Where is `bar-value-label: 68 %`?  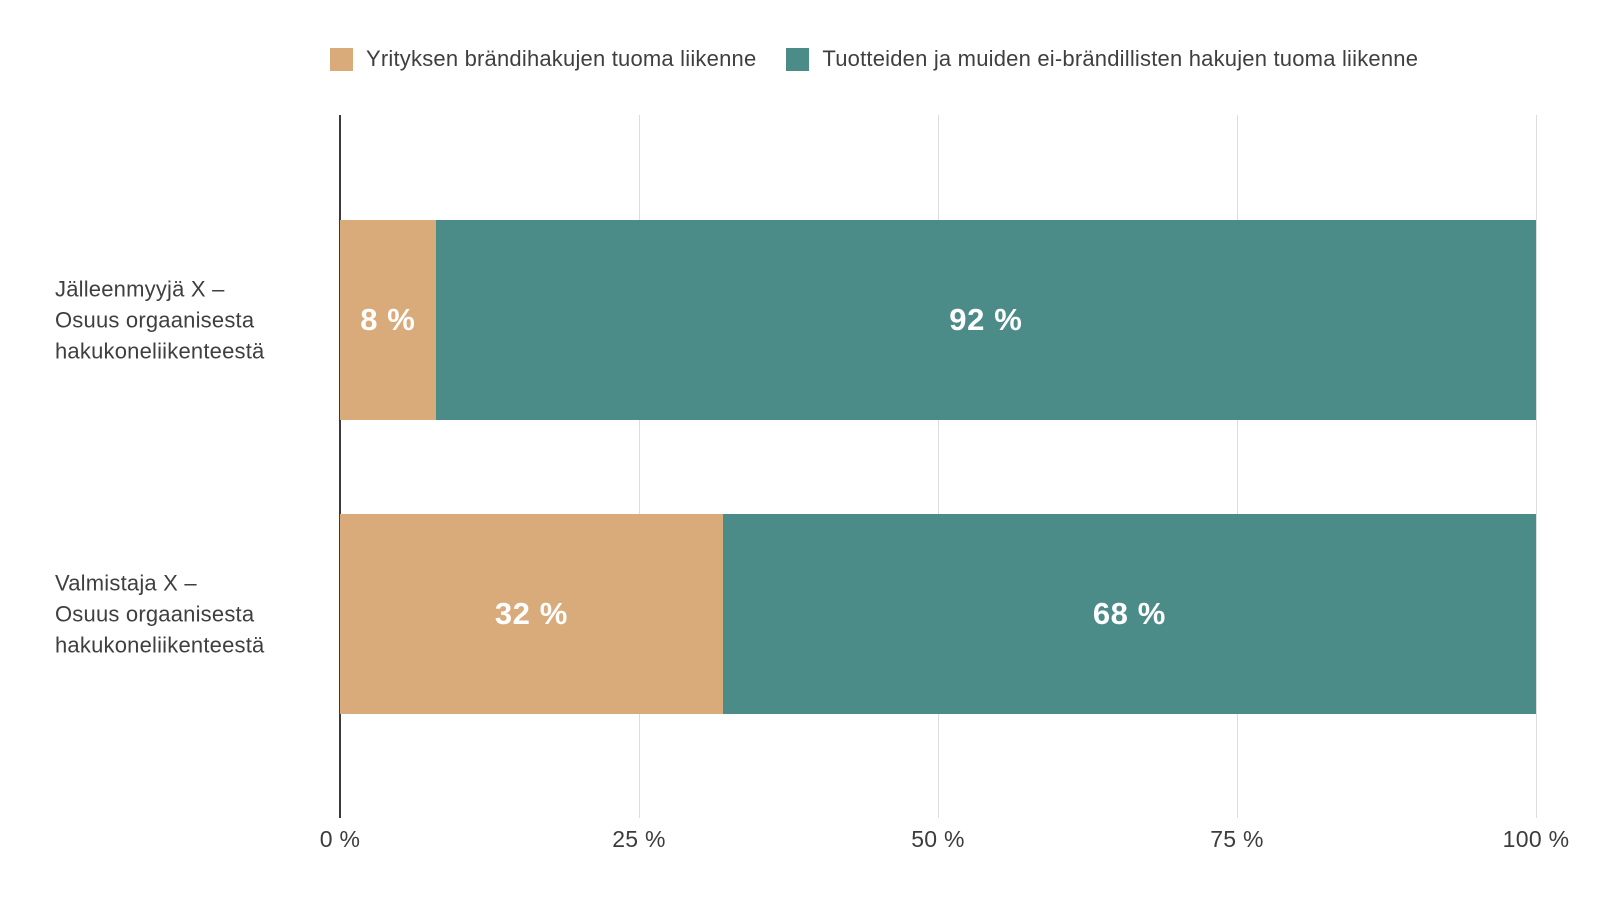
bar-value-label: 68 % is located at coordinates (1129, 613).